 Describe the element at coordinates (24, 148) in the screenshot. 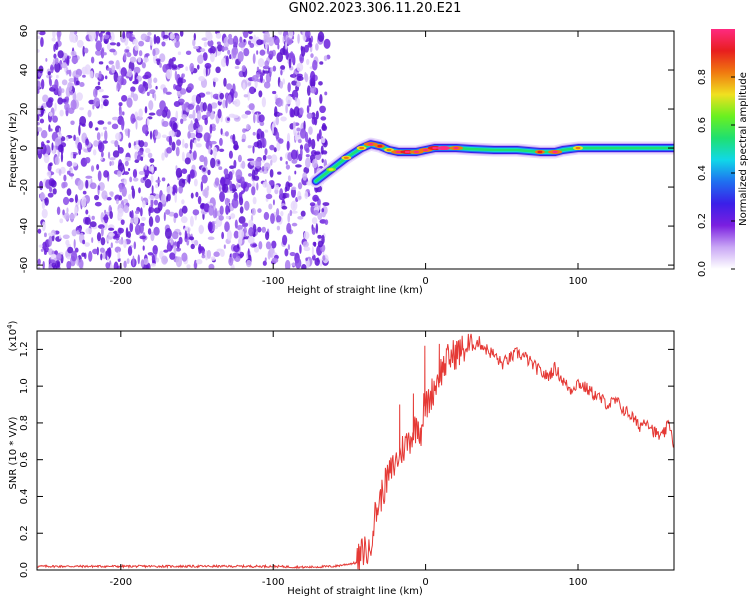

I see `y-tick-label: 0` at that location.